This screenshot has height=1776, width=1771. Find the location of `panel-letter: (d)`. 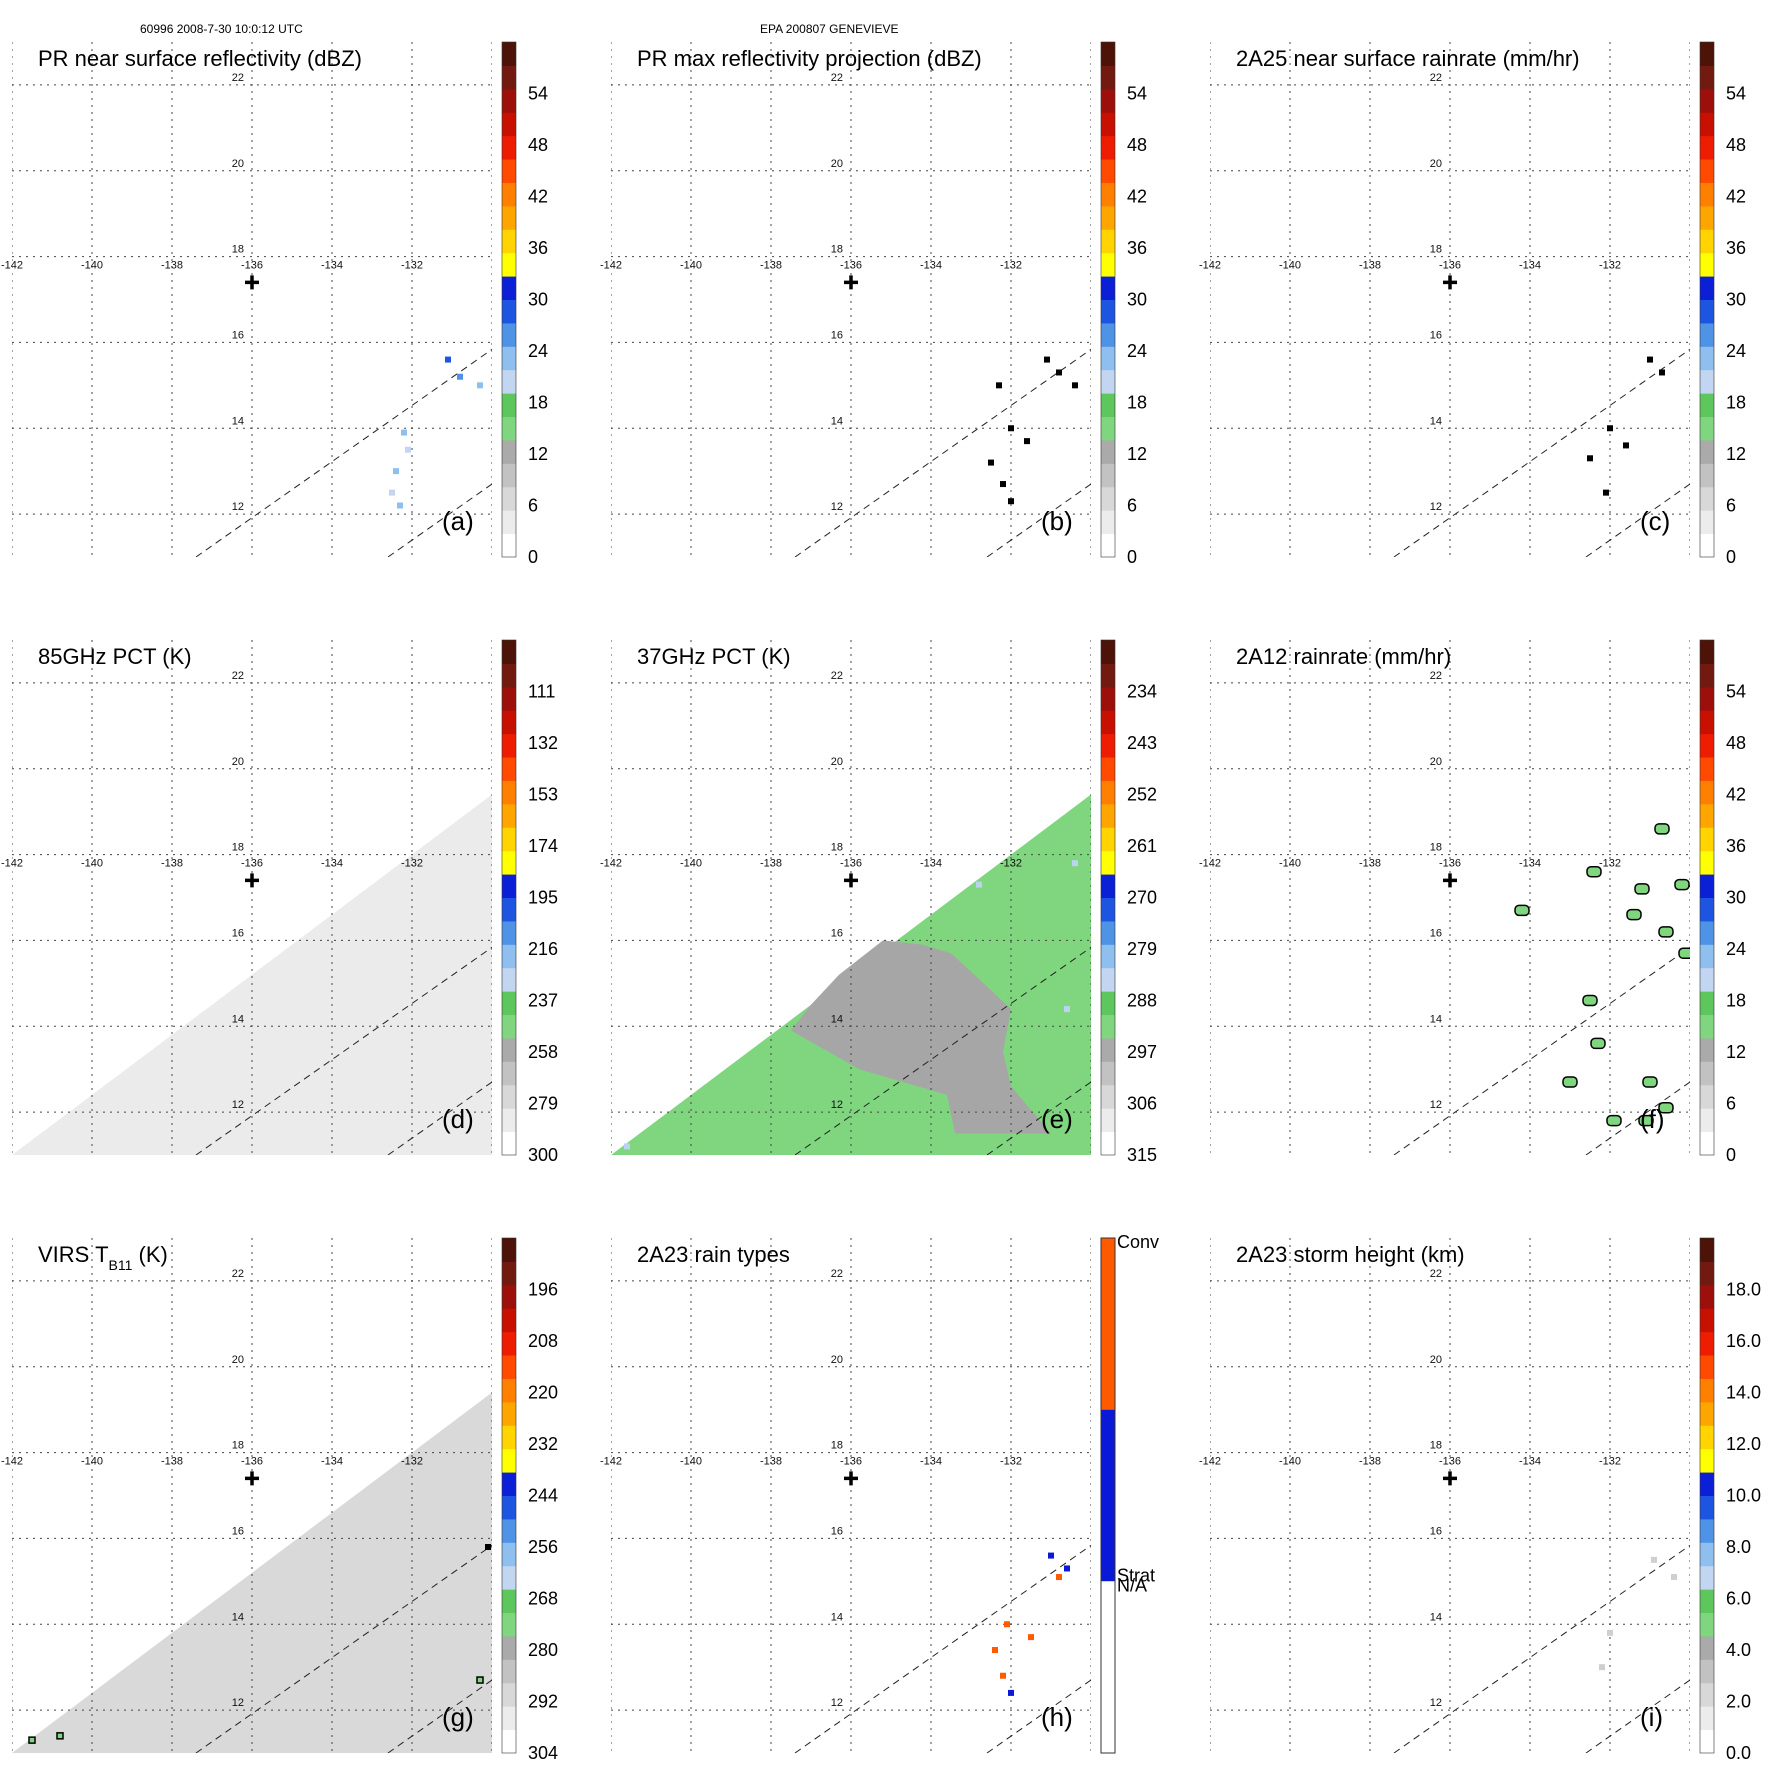

panel-letter: (d) is located at coordinates (458, 1119).